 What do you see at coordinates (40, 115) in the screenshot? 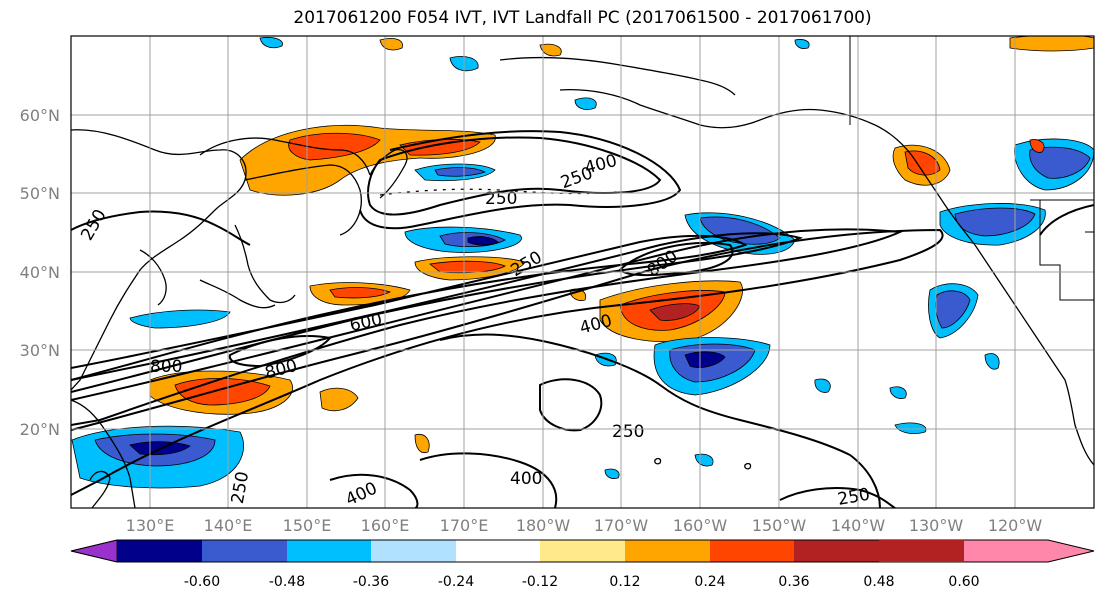
I see `lat-label: 60°N` at bounding box center [40, 115].